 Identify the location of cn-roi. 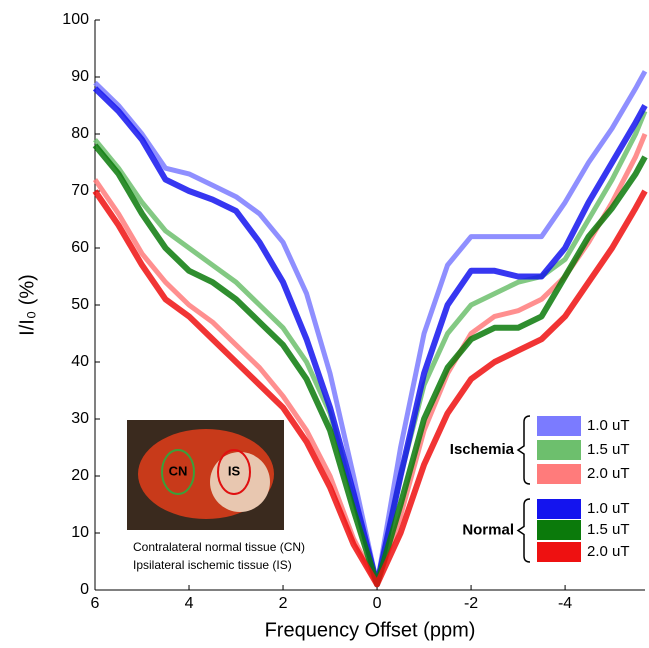
(178, 472).